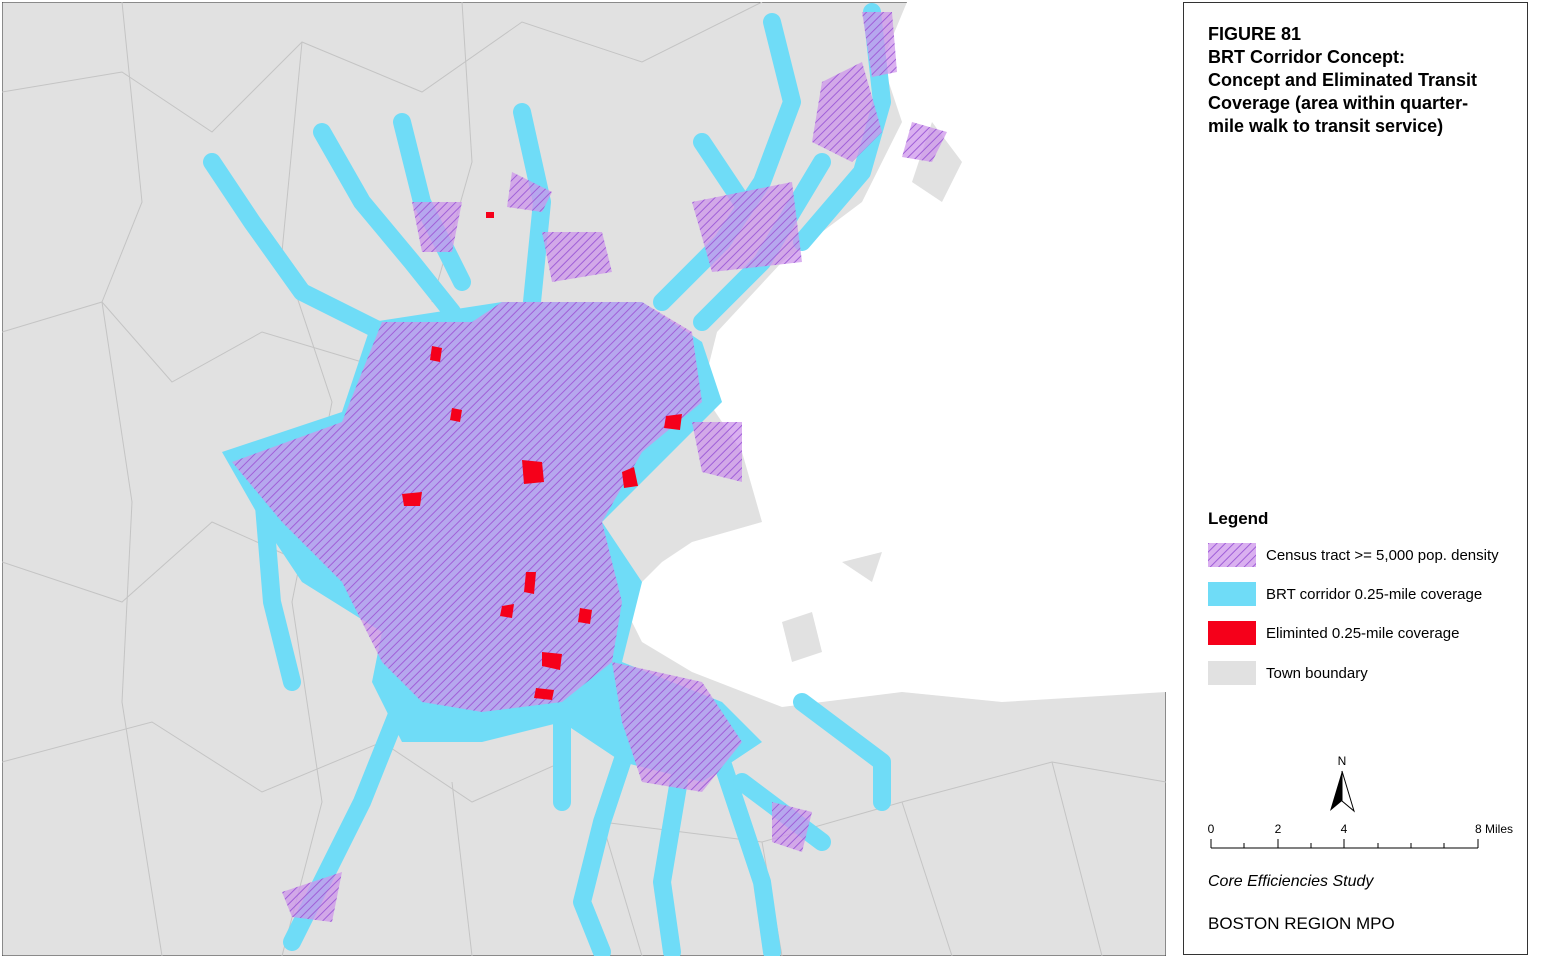  Describe the element at coordinates (1301, 923) in the screenshot. I see `organization: BOSTON REGION MPO` at that location.